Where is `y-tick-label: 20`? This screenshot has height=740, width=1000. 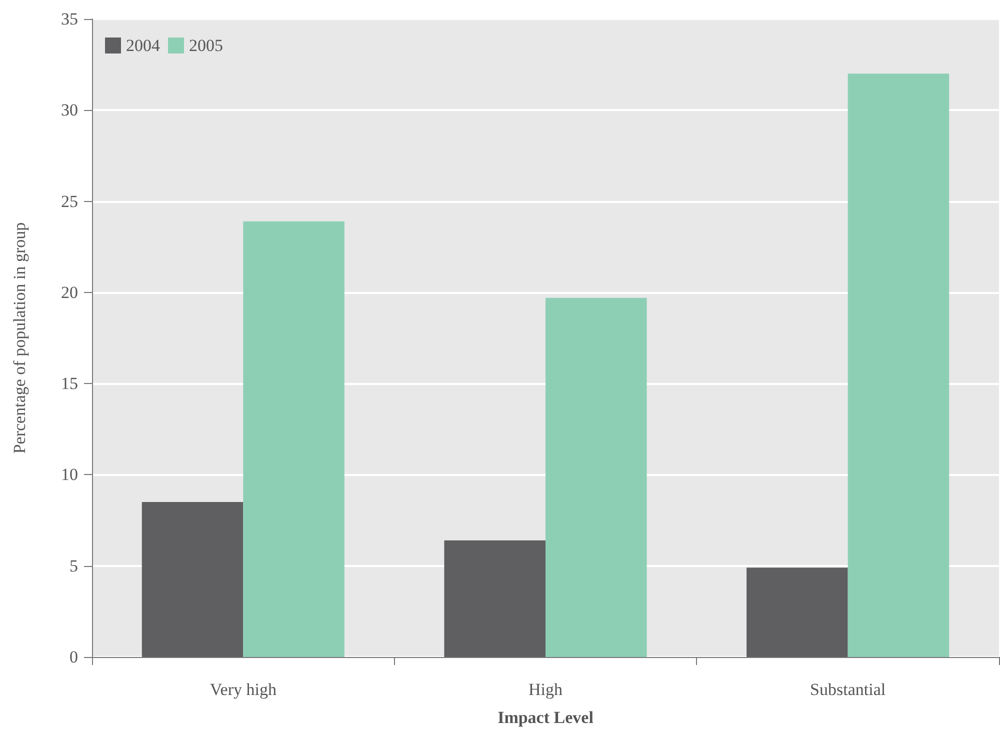 y-tick-label: 20 is located at coordinates (69, 292).